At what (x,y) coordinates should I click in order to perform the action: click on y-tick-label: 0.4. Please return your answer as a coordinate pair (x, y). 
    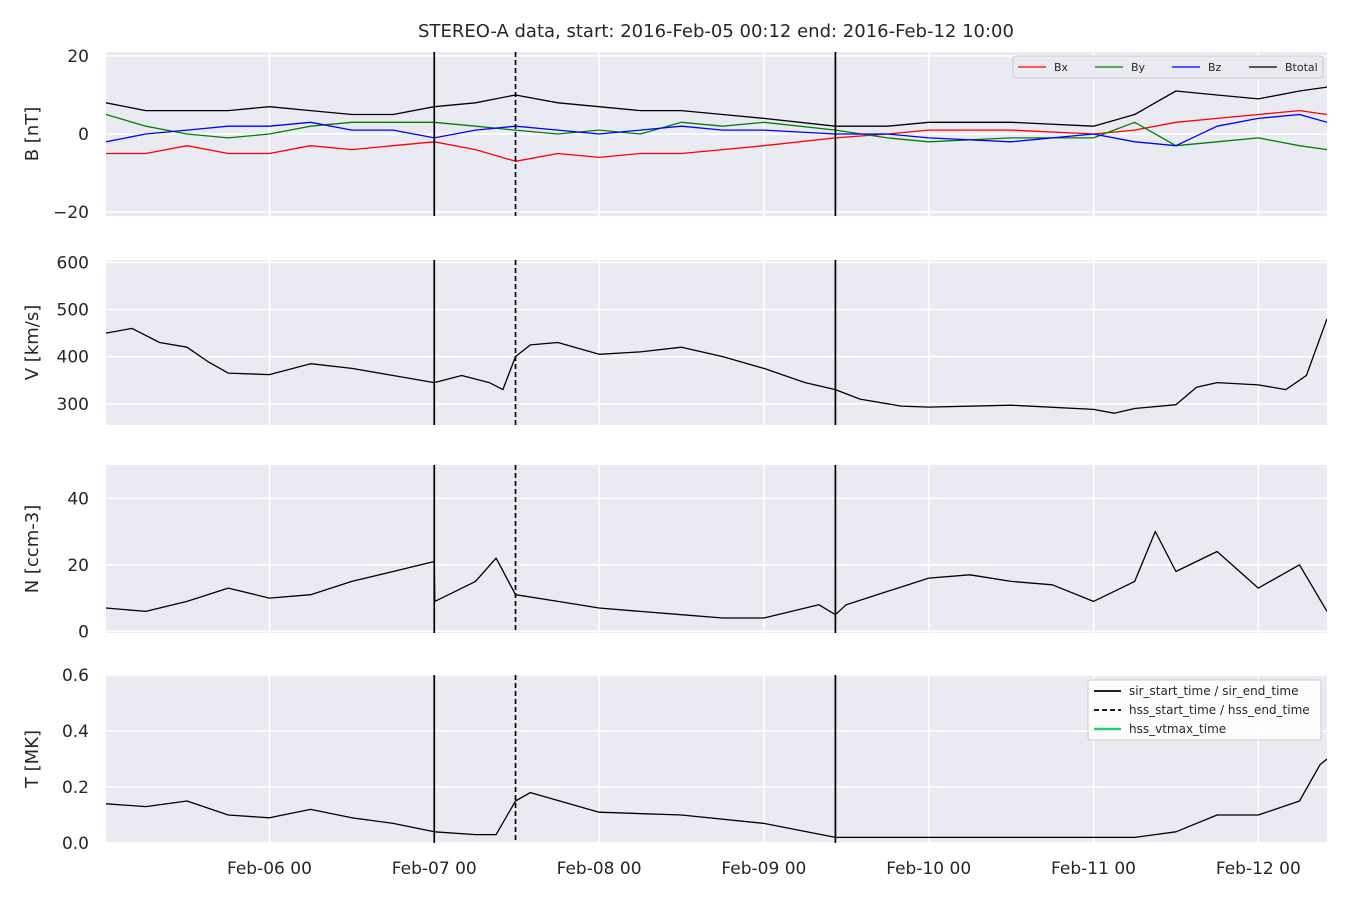
    Looking at the image, I should click on (75, 732).